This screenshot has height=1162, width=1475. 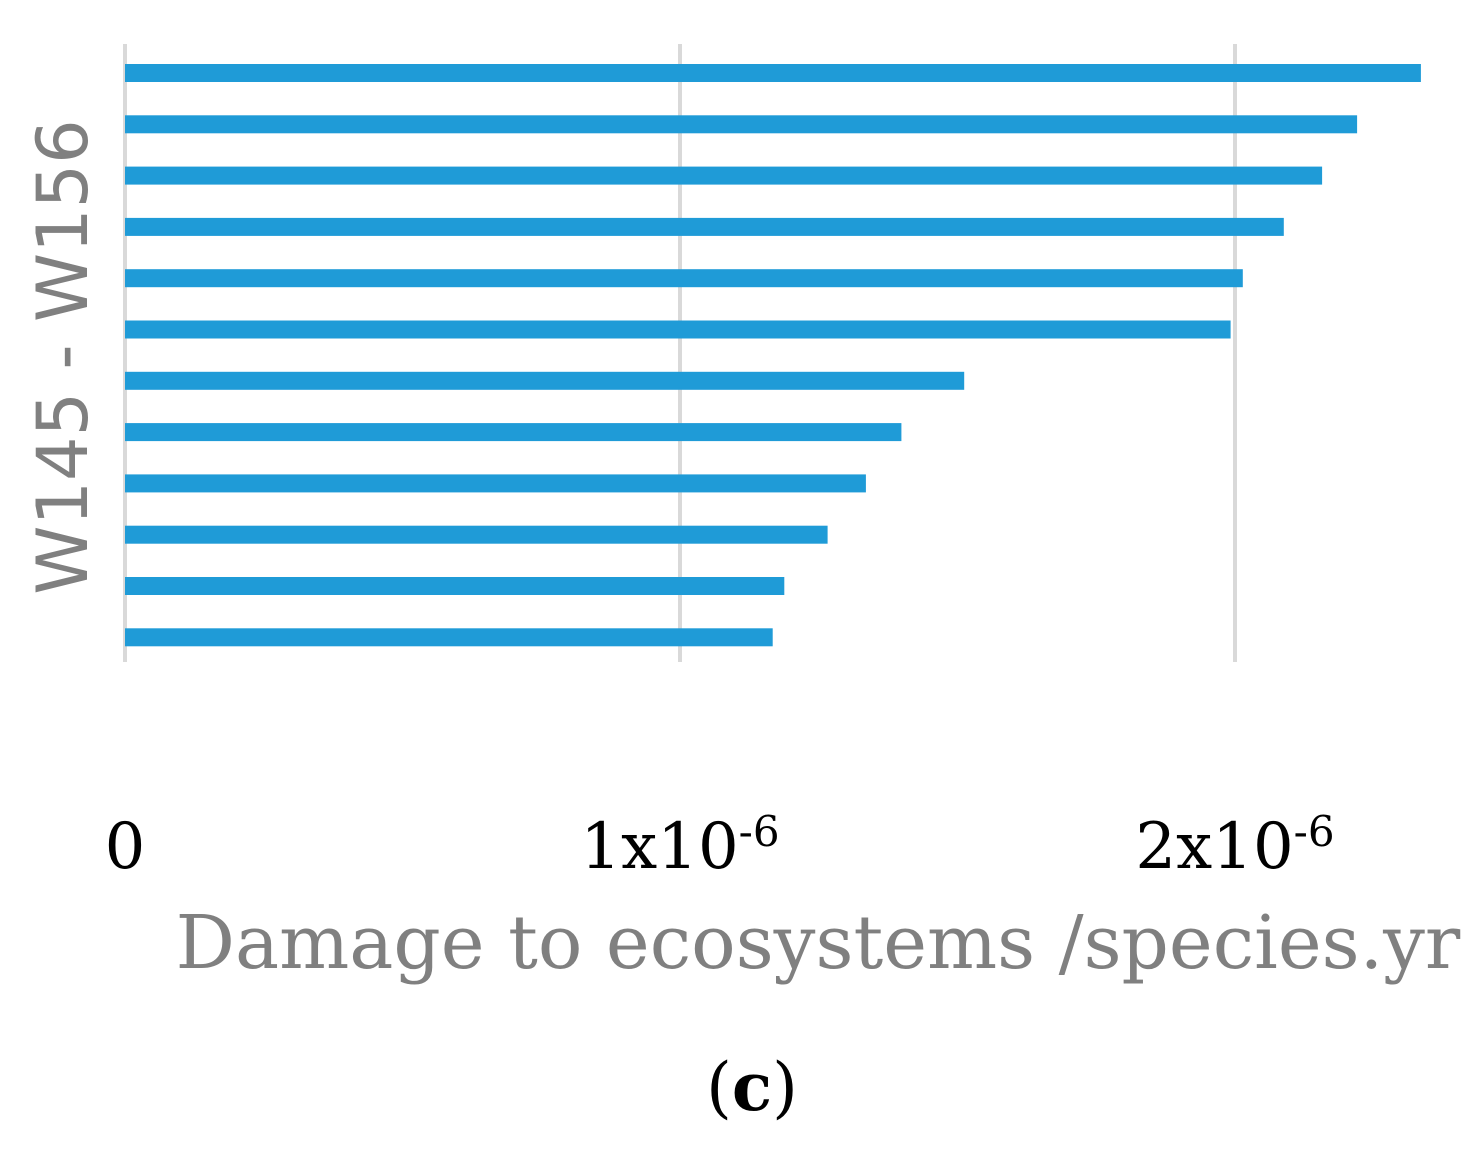 What do you see at coordinates (659, 847) in the screenshot?
I see `x-tick-base-1: 1x10` at bounding box center [659, 847].